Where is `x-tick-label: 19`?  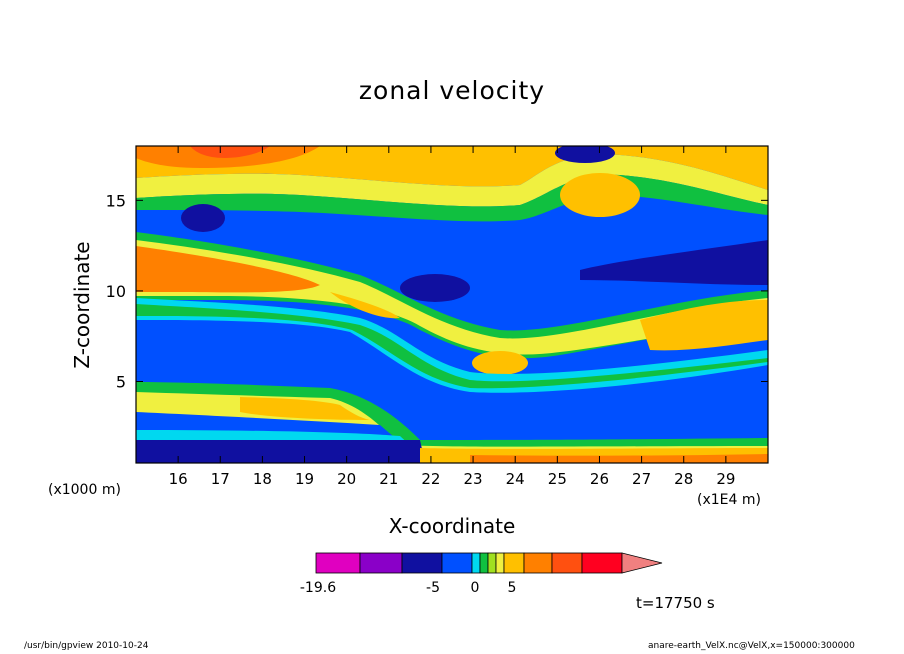
x-tick-label: 19 is located at coordinates (304, 479).